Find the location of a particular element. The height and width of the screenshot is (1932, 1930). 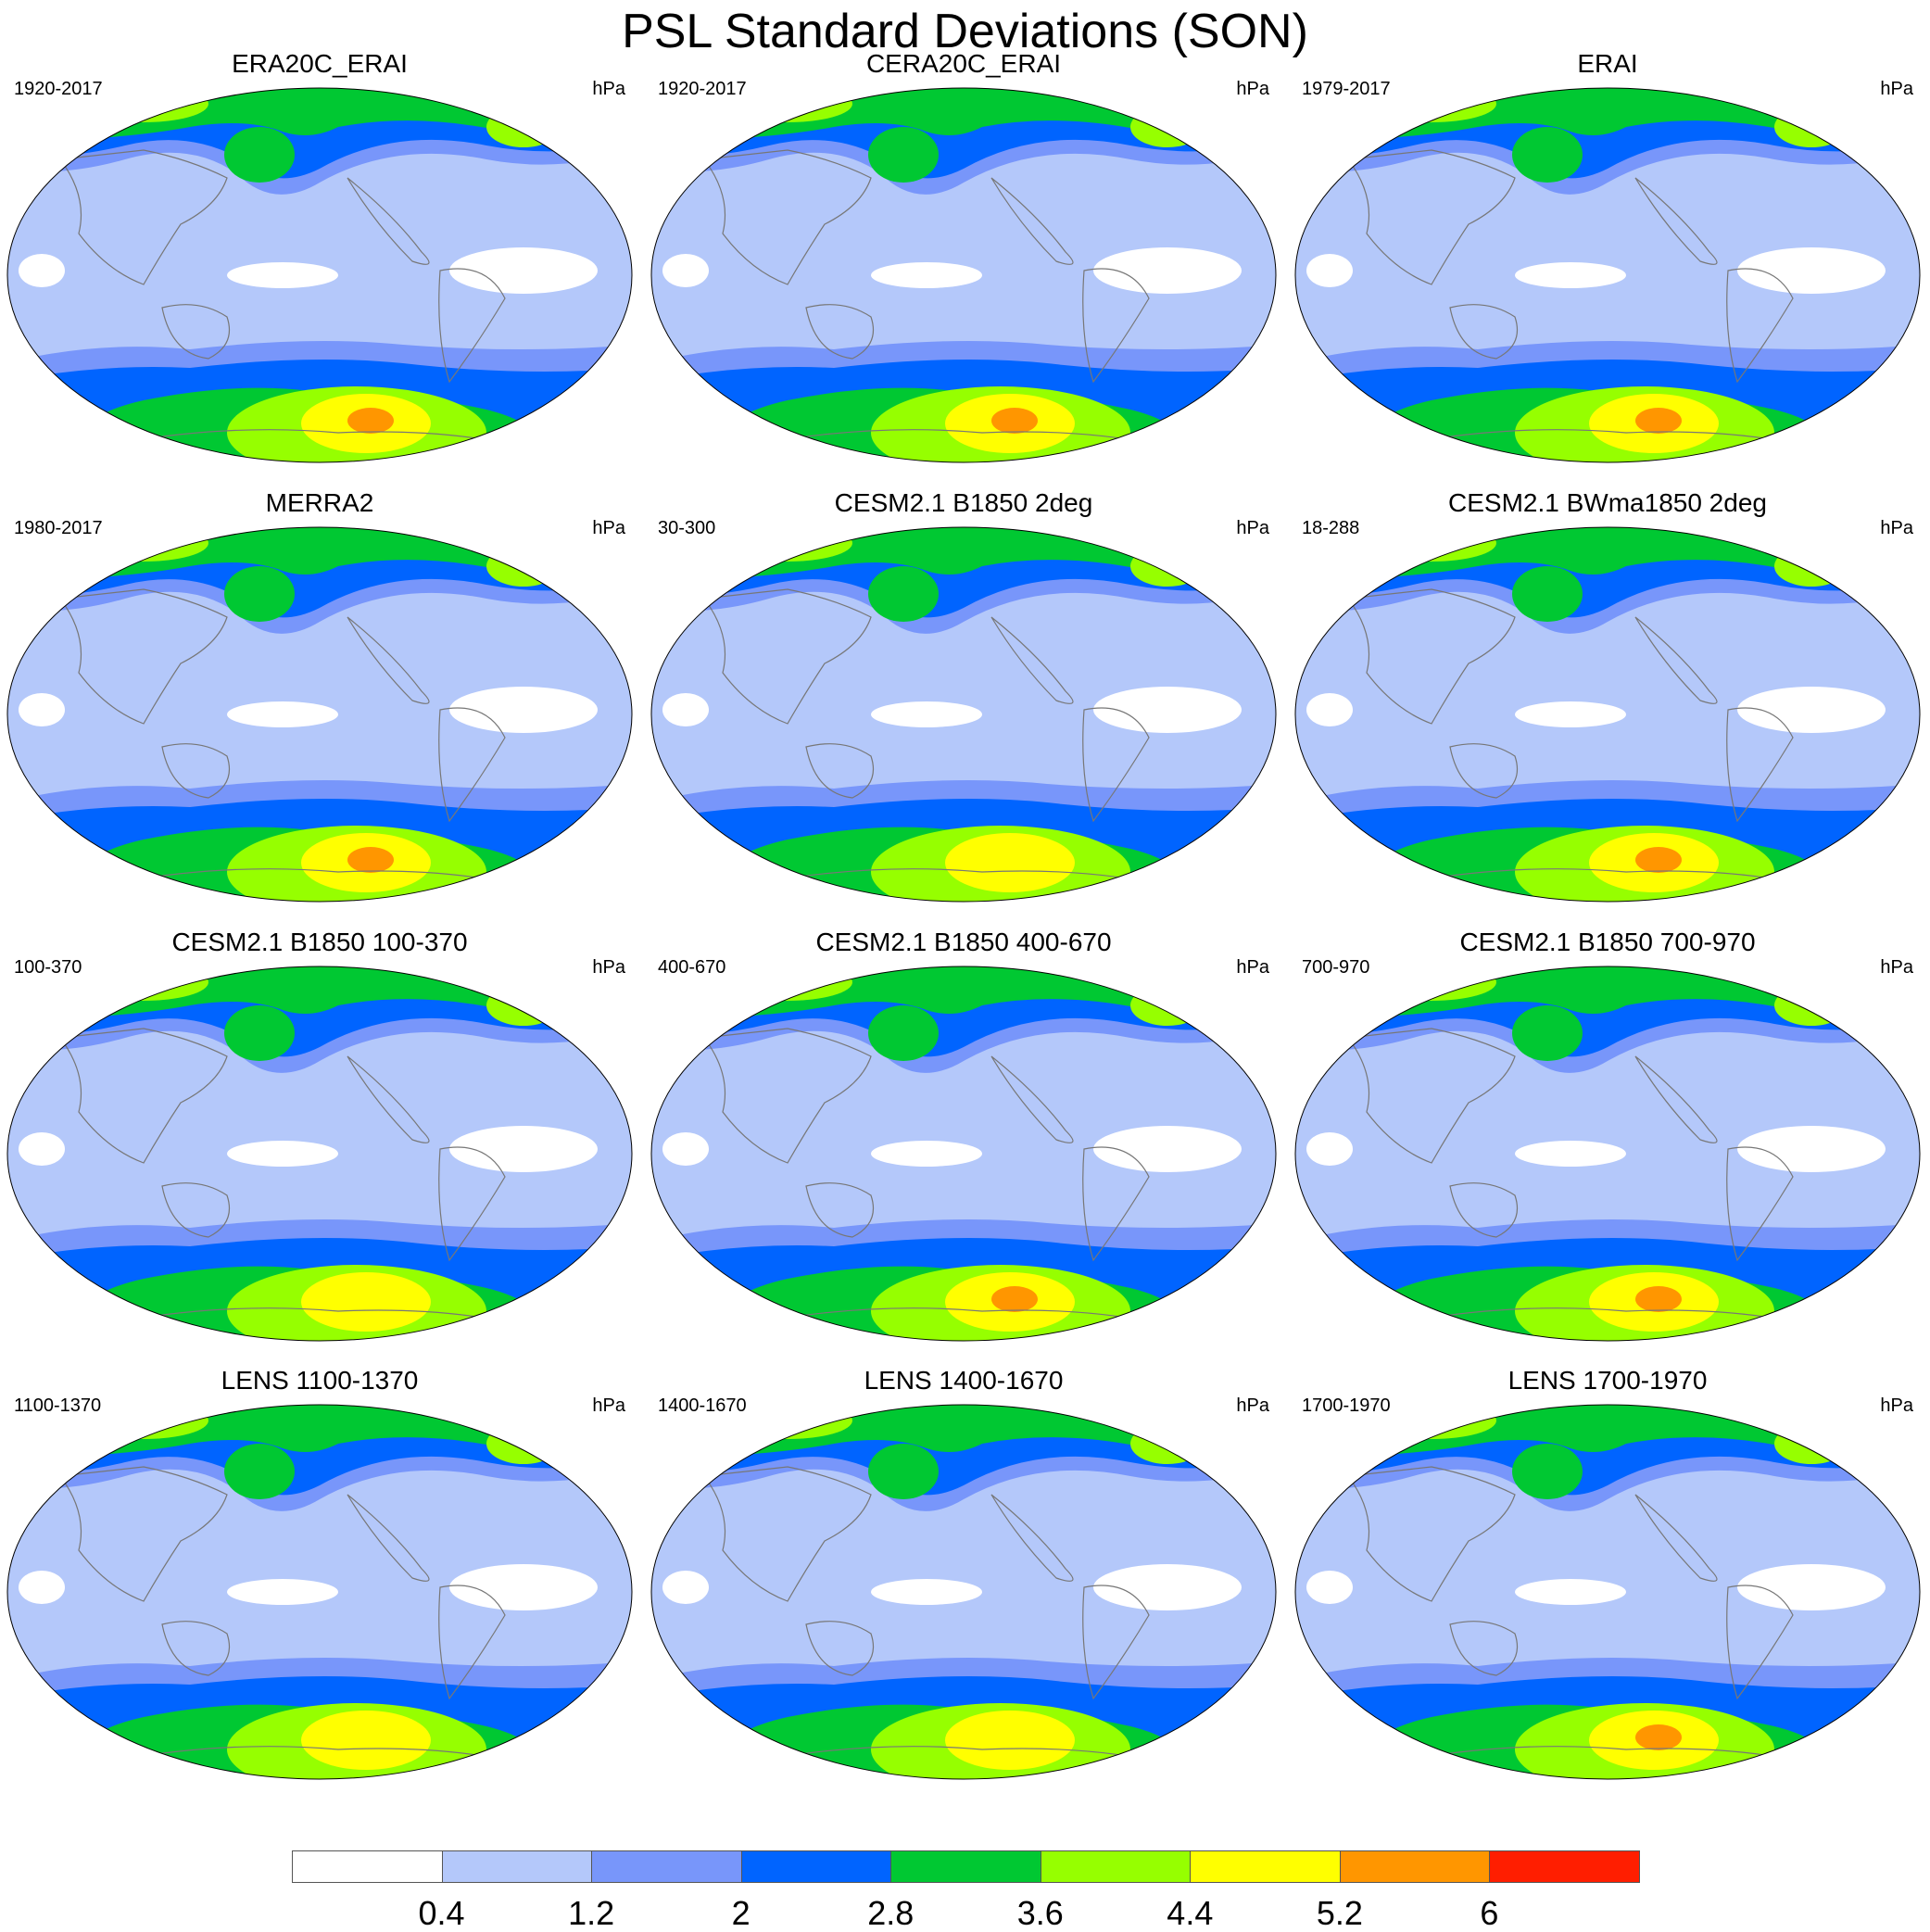

panel-period: 1979-2017 is located at coordinates (1346, 89).